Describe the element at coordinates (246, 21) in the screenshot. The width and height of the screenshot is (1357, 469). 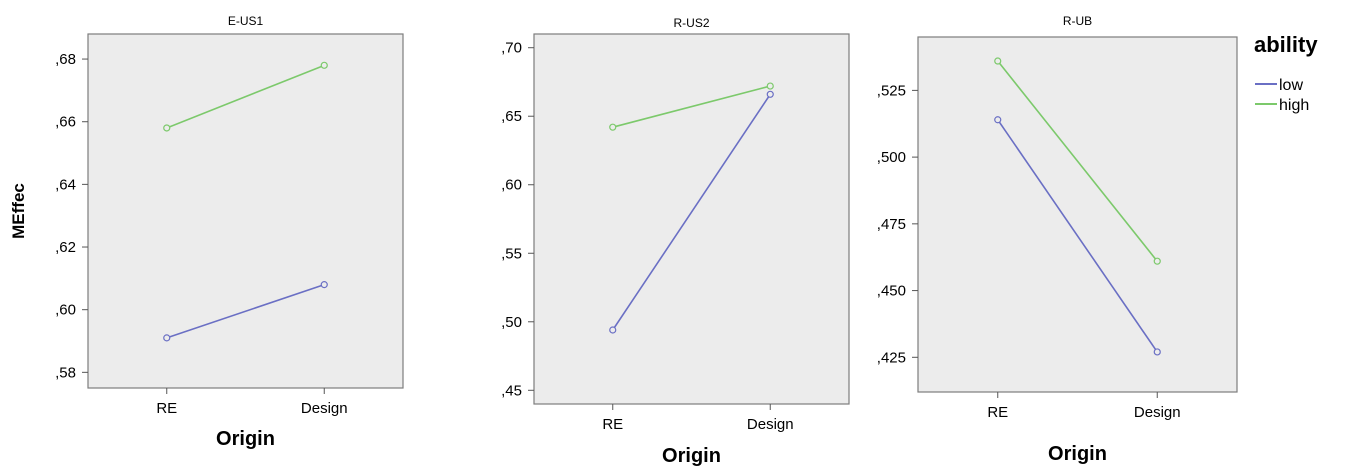
I see `chart-title: E-US1` at that location.